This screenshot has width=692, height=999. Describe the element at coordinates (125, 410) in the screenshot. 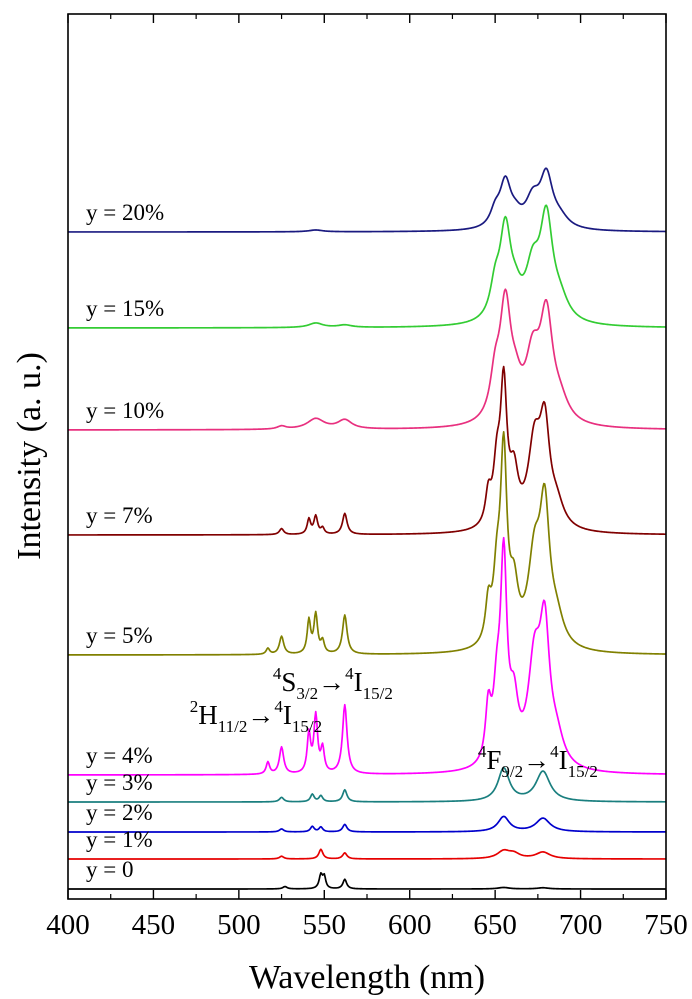

I see `curve-label-7: y = 10%` at that location.